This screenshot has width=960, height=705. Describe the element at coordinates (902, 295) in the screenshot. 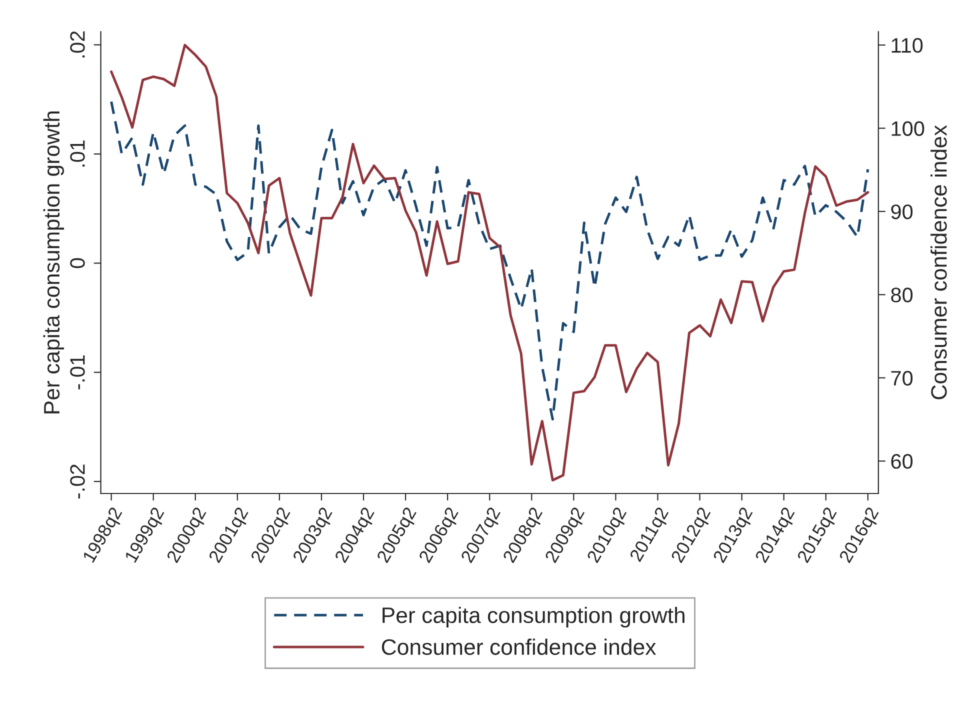

I see `y2-tick-label: 80` at that location.